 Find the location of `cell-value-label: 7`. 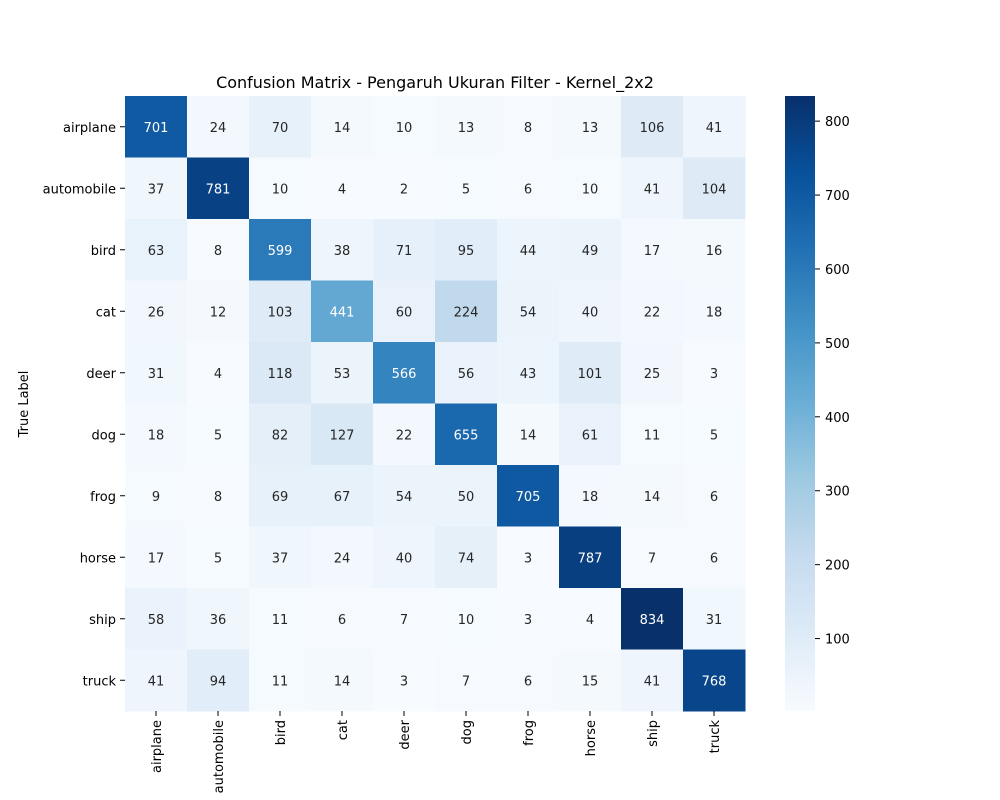

cell-value-label: 7 is located at coordinates (652, 558).